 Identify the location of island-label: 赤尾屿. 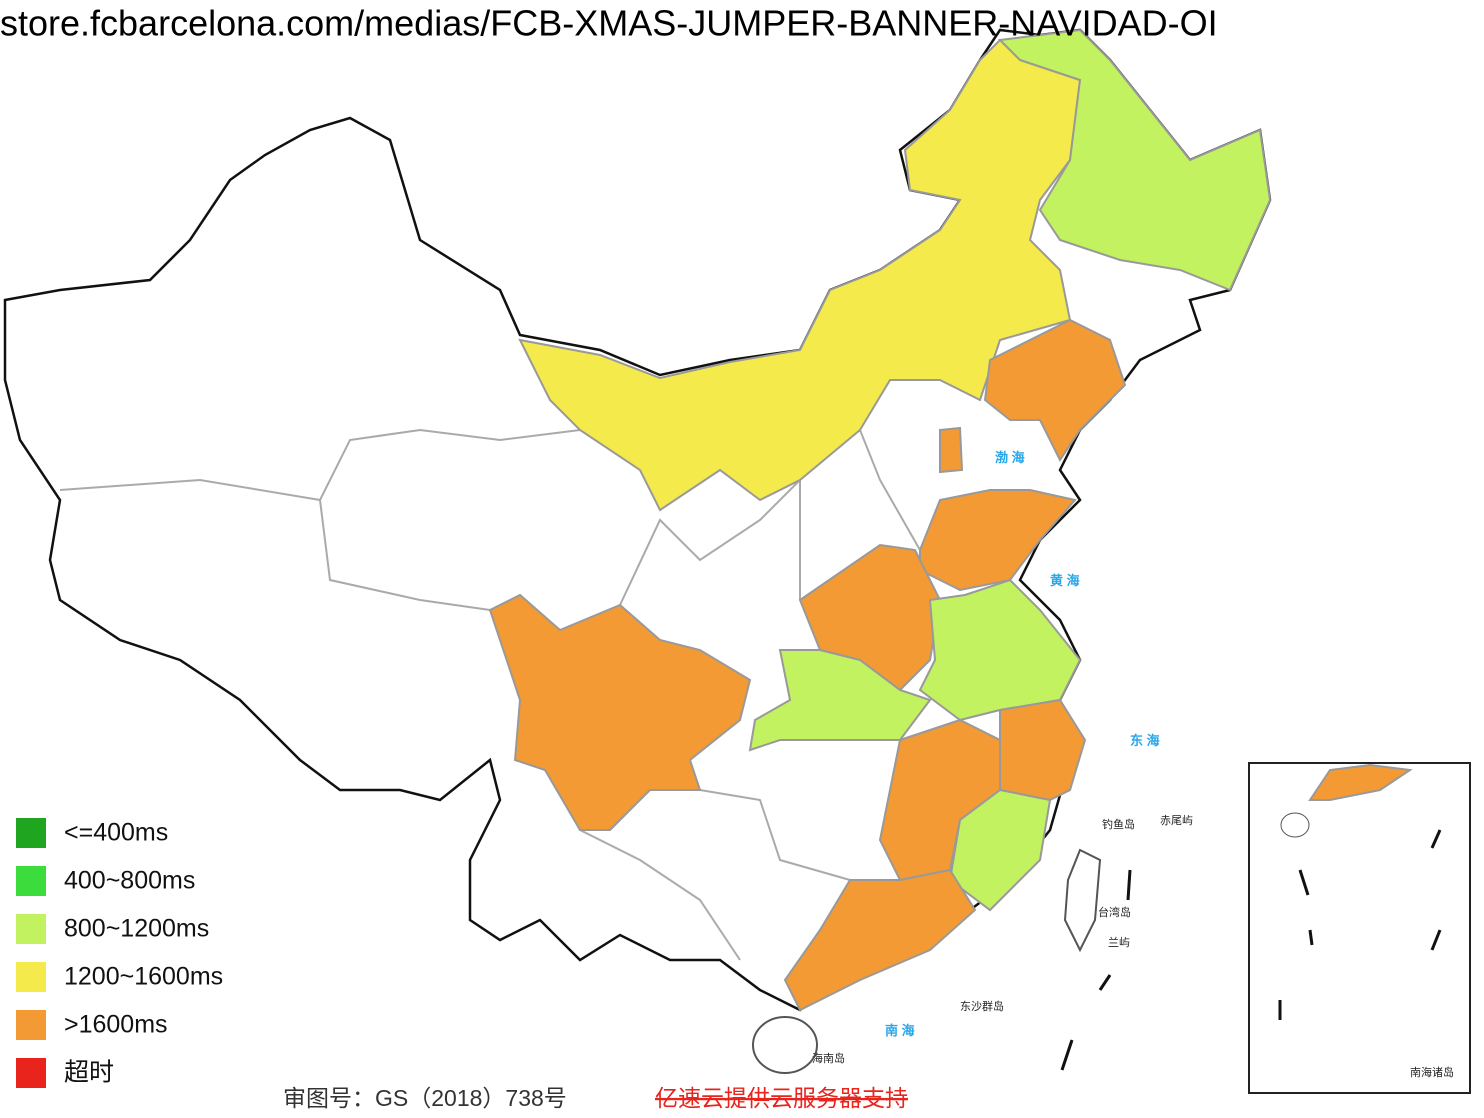
(1176, 820).